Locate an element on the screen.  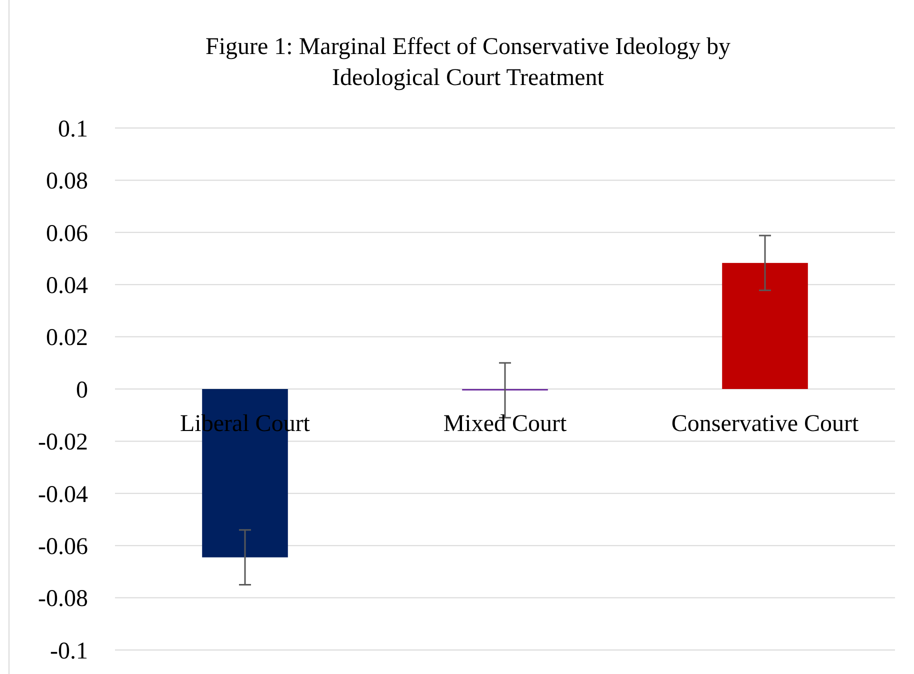
y-tick-label: -0.1 is located at coordinates (69, 651).